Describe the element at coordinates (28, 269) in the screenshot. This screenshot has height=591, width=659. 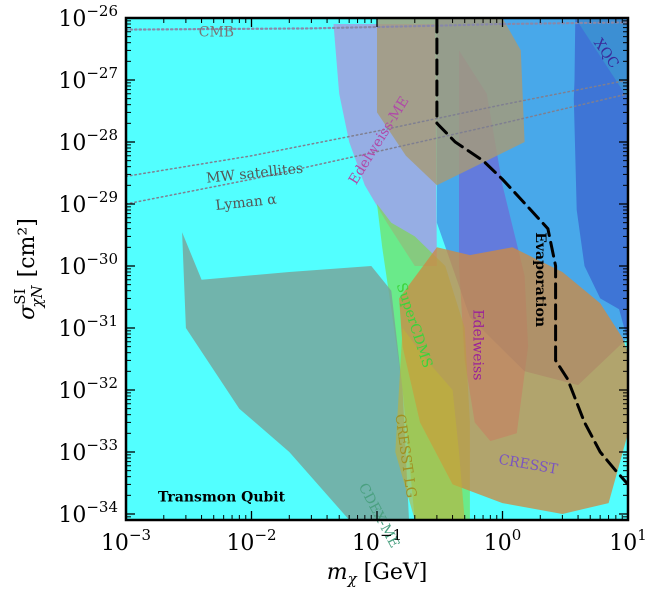
I see `y-axis-label: σSIχN[cm²]` at that location.